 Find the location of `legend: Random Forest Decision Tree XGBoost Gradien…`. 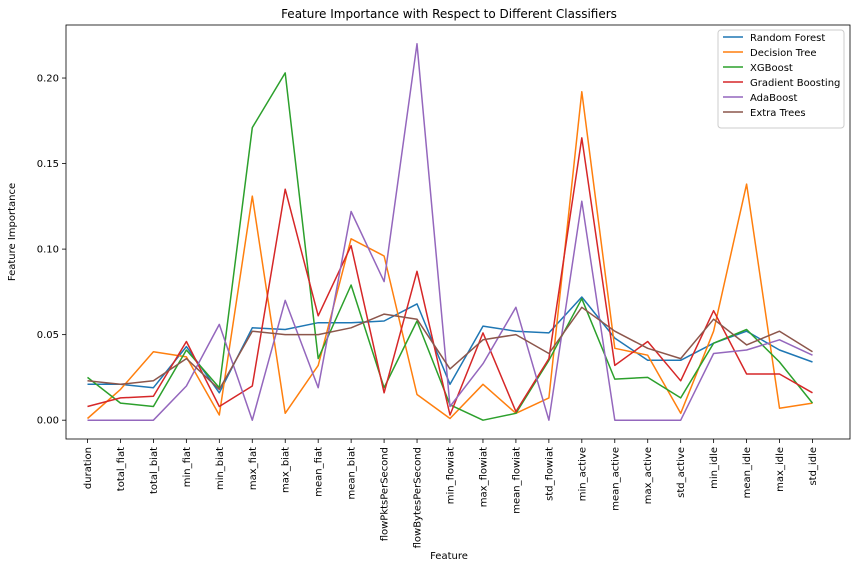

legend: Random Forest Decision Tree XGBoost Gradien… is located at coordinates (781, 79).